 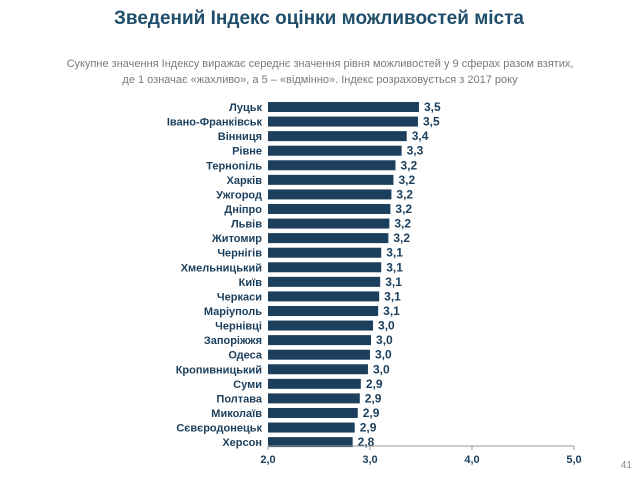 I want to click on category-label: Сєвєродонецьк, so click(x=219, y=429).